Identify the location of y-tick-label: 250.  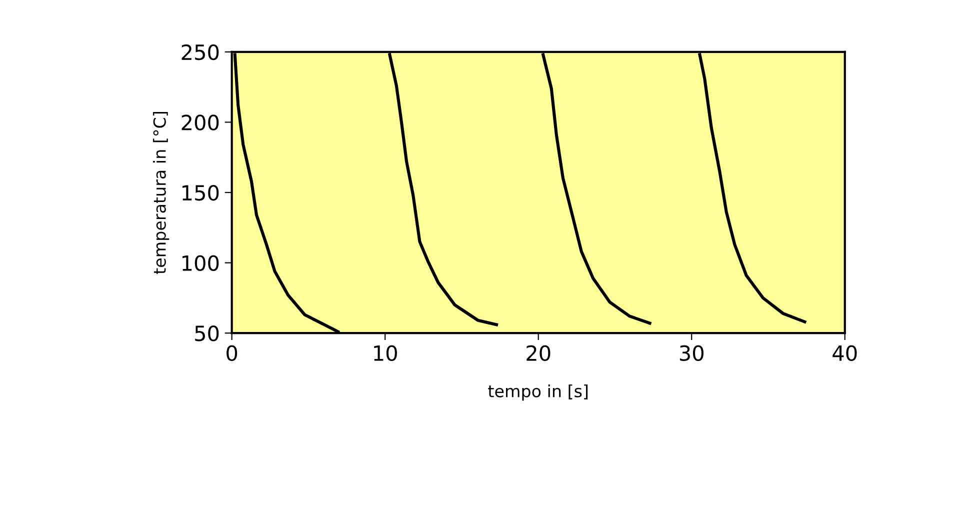
(200, 52).